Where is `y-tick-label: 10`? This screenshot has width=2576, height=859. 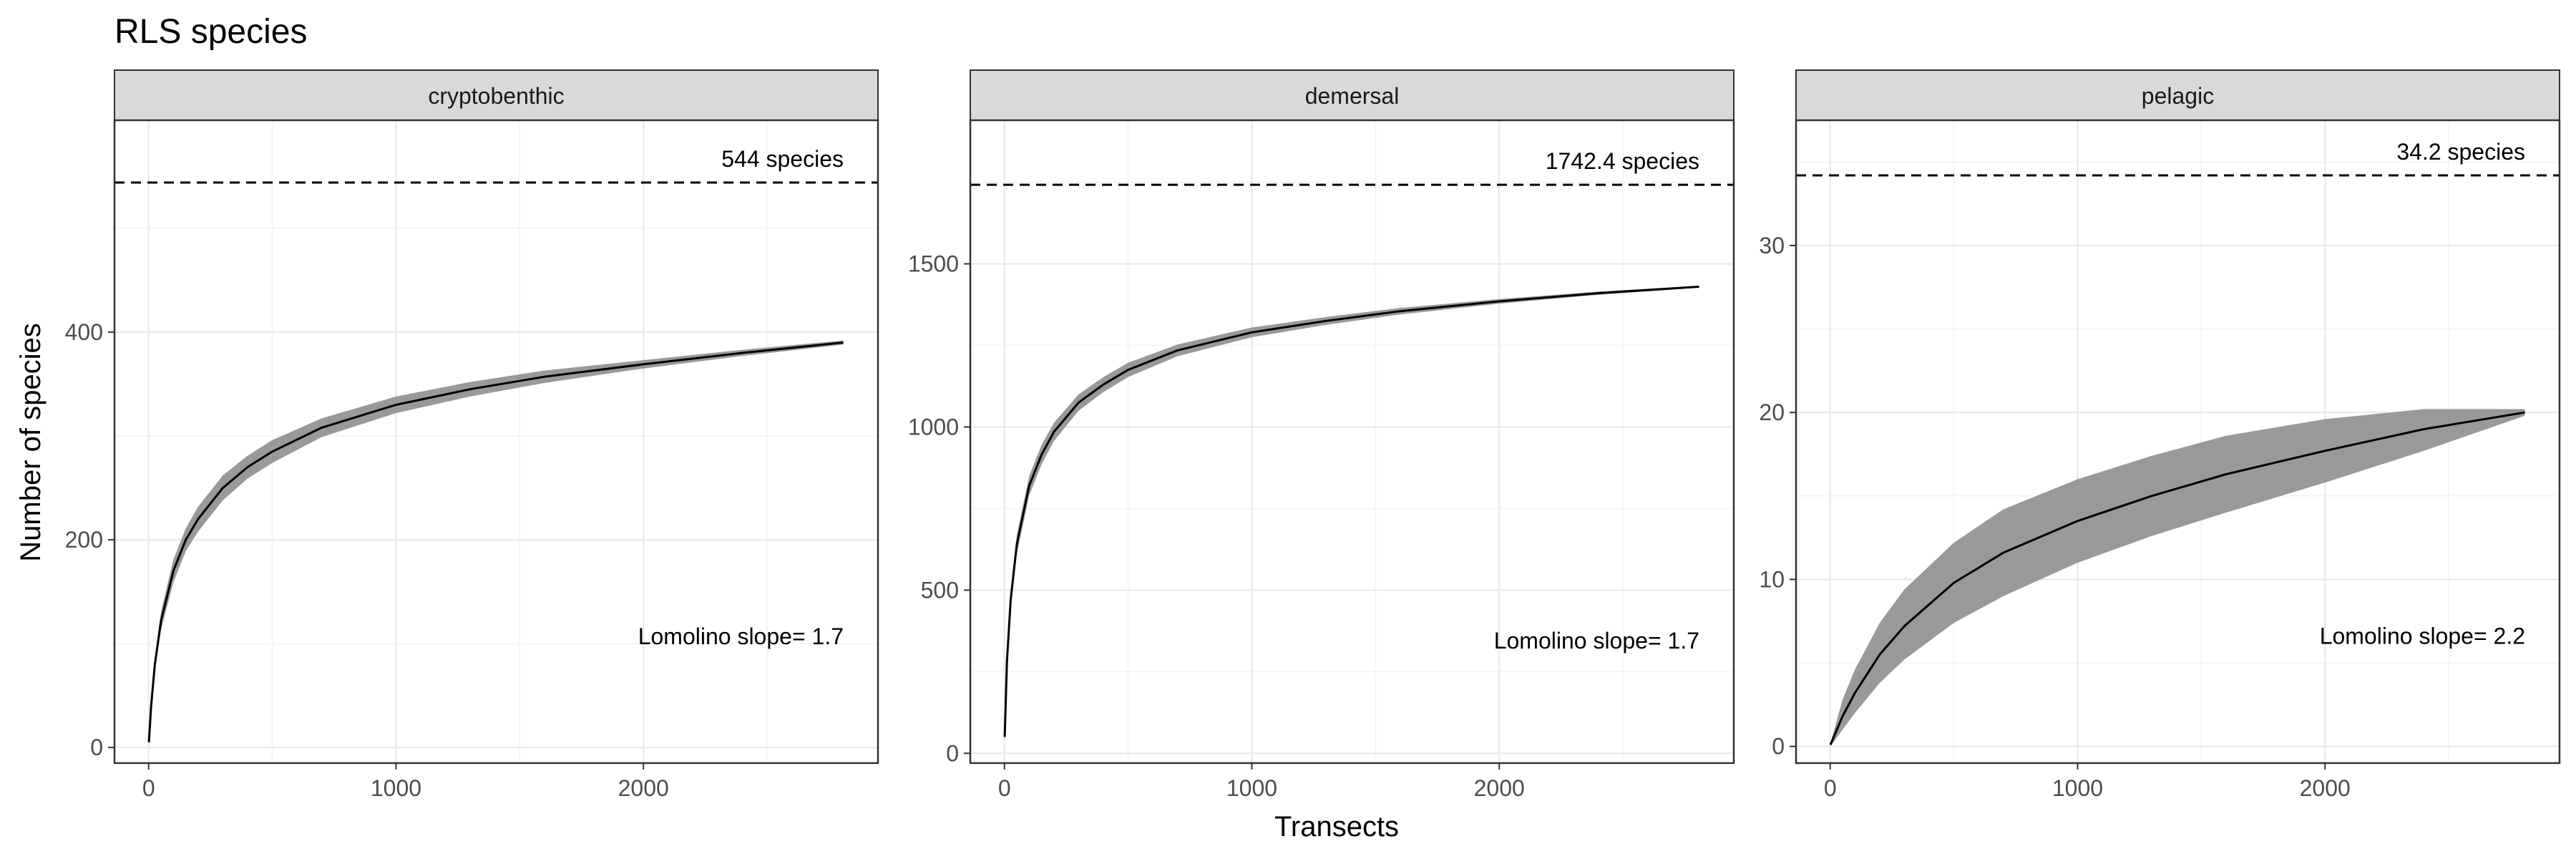 y-tick-label: 10 is located at coordinates (1772, 579).